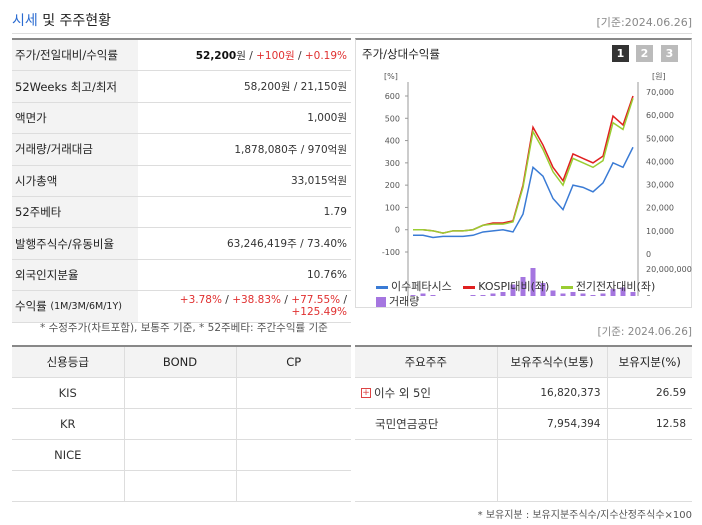 The image size is (702, 525). I want to click on row-key: 52주베타, so click(75, 212).